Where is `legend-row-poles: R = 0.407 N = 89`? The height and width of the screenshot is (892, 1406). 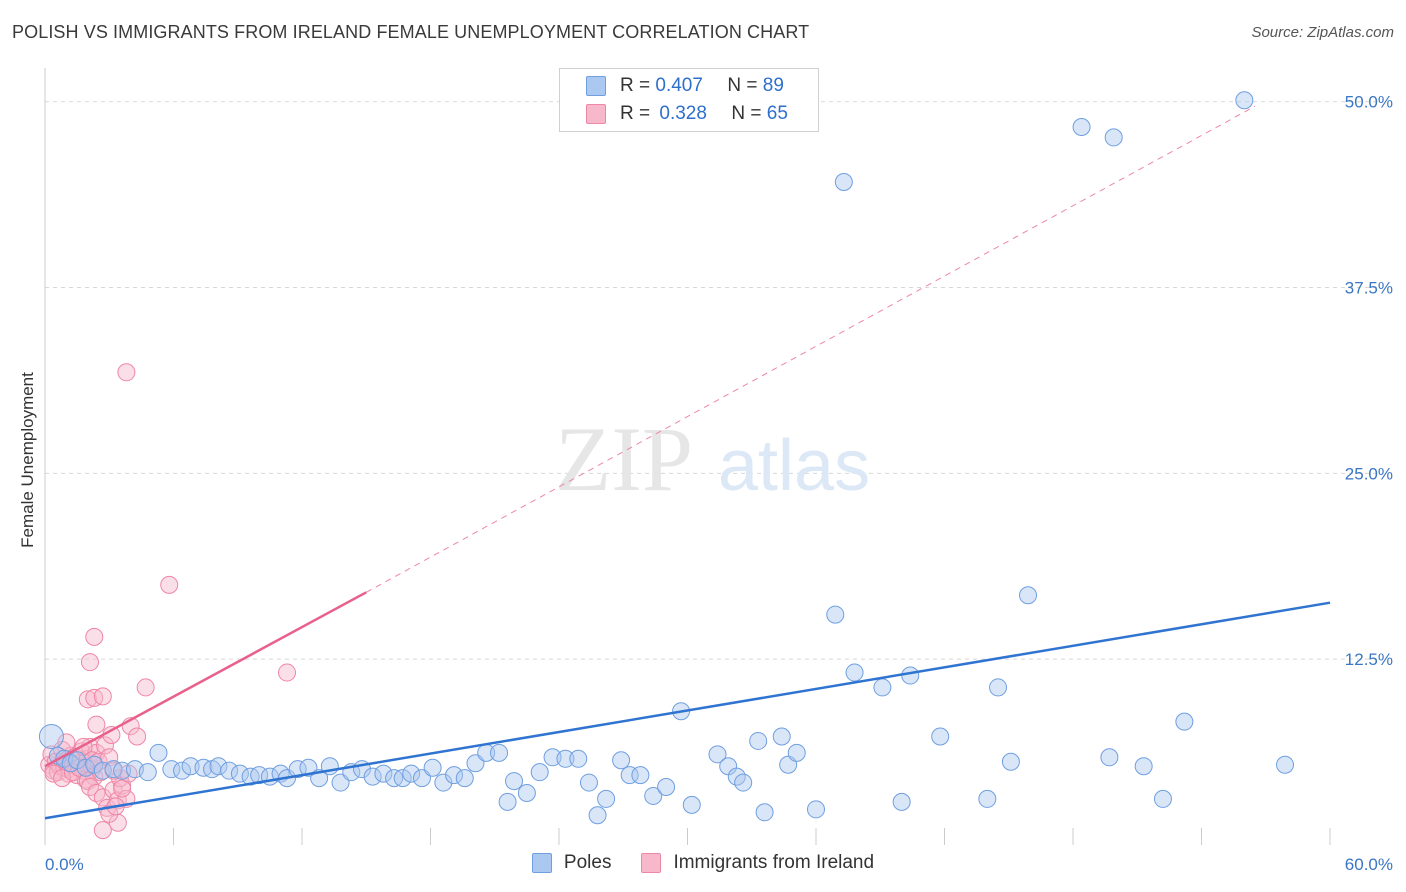
legend-row-poles: R = 0.407 N = 89 is located at coordinates (685, 86).